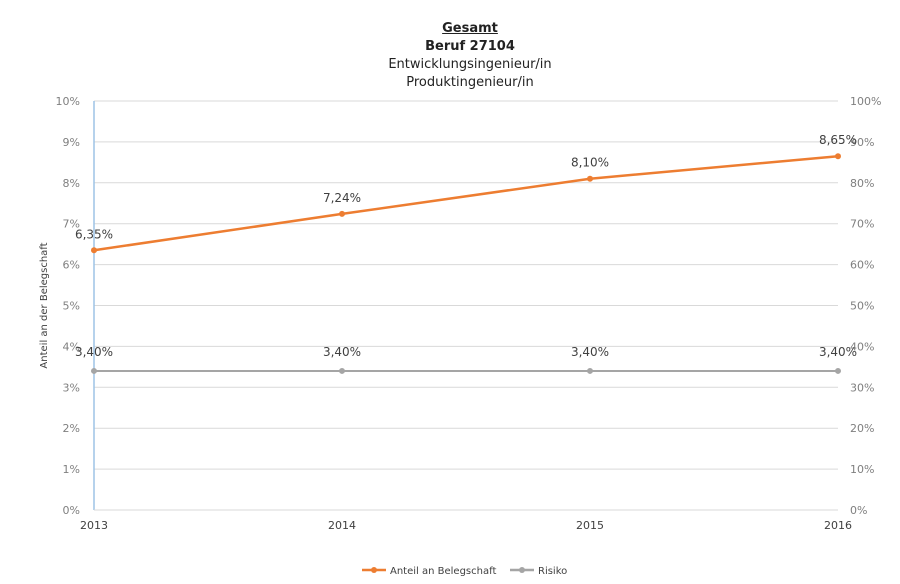 The width and height of the screenshot is (900, 584). I want to click on legend-item: Anteil an Belegschaft, so click(429, 571).